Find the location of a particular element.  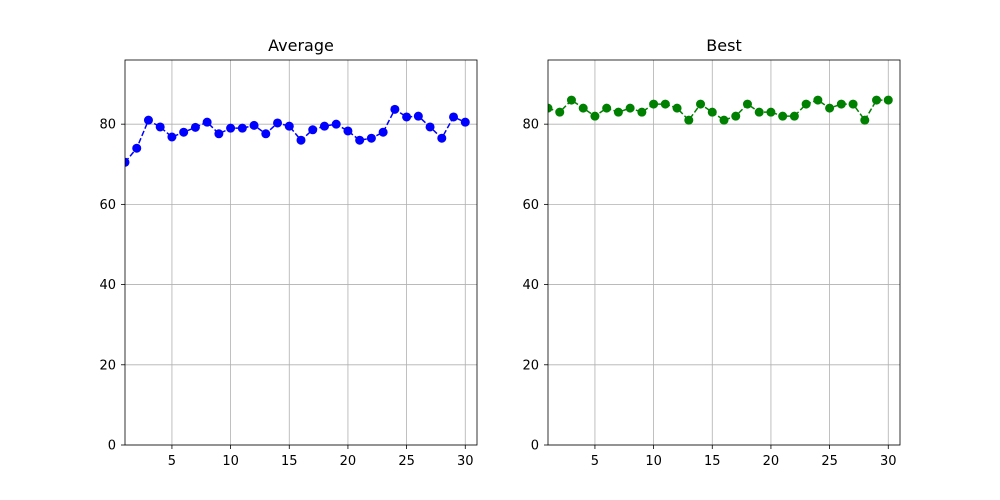

chart-title: Best is located at coordinates (723, 45).